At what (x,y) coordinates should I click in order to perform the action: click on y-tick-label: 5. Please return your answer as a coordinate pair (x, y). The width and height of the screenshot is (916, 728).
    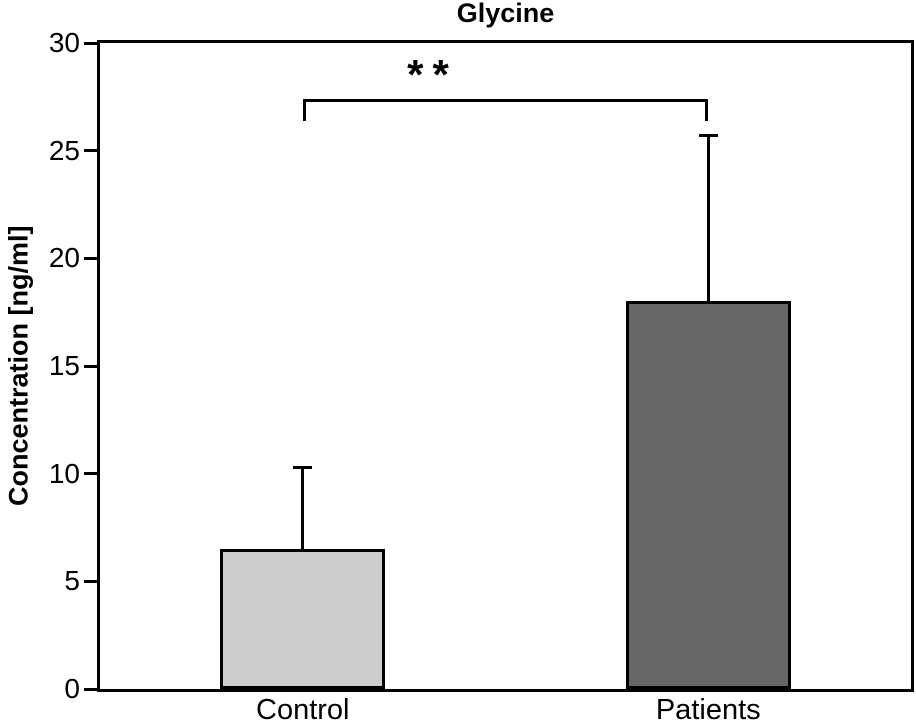
    Looking at the image, I should click on (72, 581).